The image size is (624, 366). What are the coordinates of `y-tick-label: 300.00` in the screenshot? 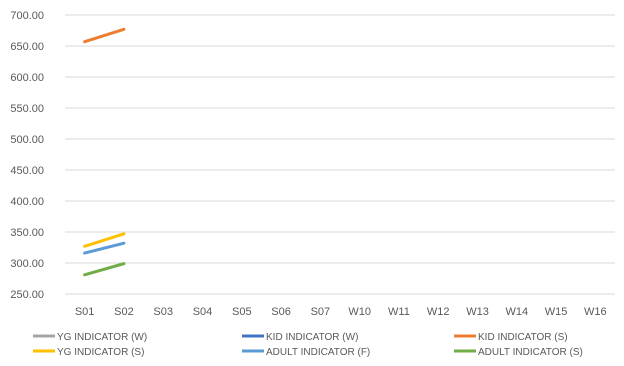 It's located at (27, 264).